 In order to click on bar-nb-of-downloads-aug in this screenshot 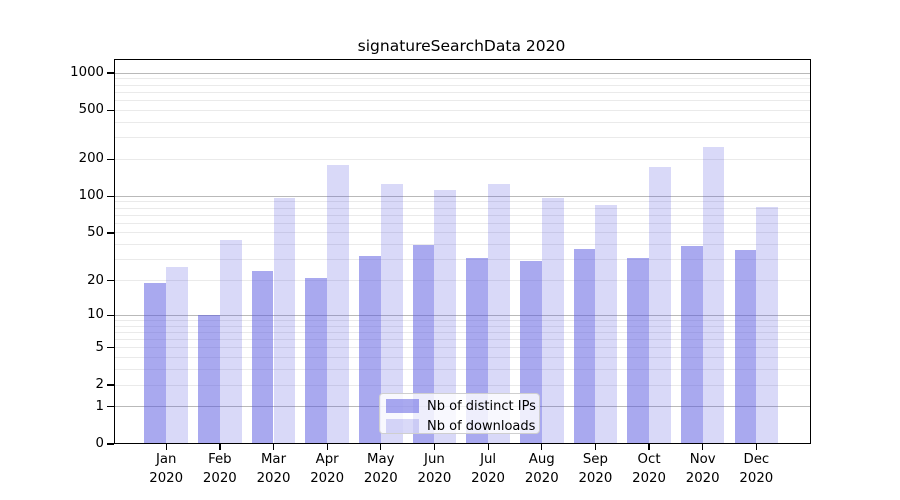, I will do `click(552, 320)`.